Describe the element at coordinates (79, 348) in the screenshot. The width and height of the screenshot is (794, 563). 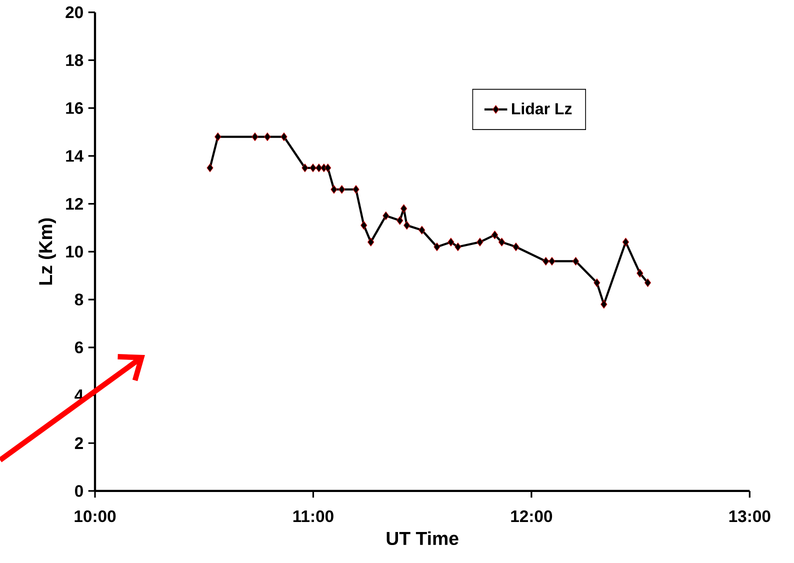
I see `y-tick-label: 6` at that location.